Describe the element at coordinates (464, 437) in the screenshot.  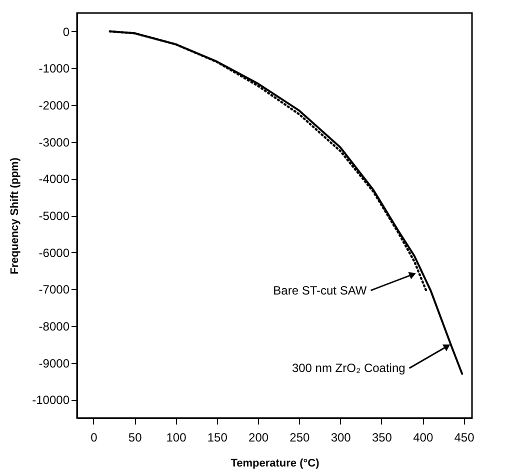
I see `x-tick-label: 450` at that location.